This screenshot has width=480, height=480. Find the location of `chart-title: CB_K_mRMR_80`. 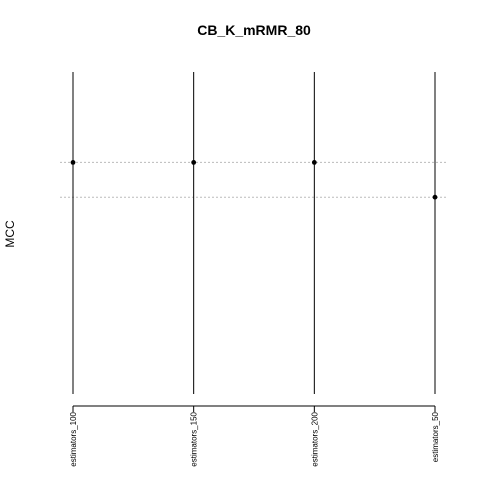

chart-title: CB_K_mRMR_80 is located at coordinates (254, 30).